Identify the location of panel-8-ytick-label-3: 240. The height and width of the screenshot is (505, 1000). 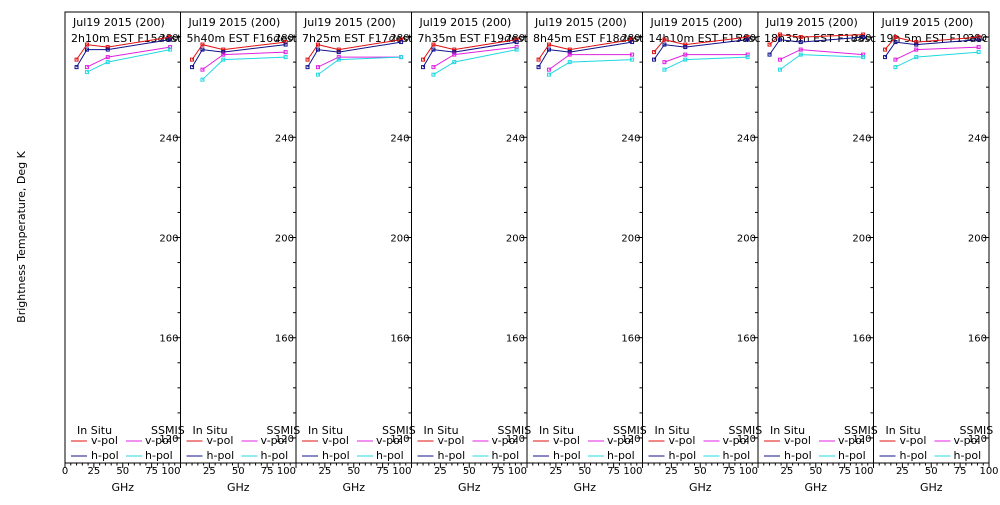
(977, 138).